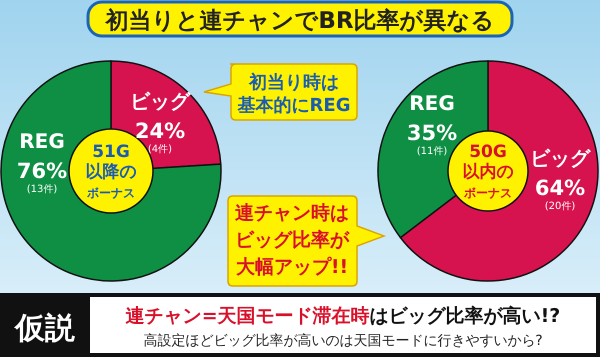  I want to click on data-label: 35%, so click(432, 133).